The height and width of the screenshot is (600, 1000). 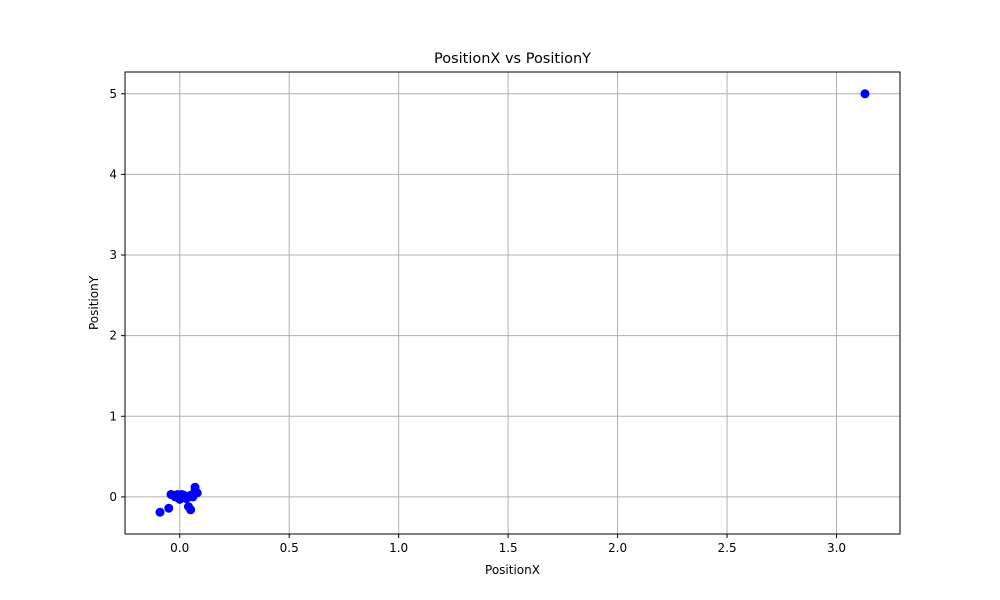 What do you see at coordinates (727, 548) in the screenshot?
I see `x-tick-label: 2.5` at bounding box center [727, 548].